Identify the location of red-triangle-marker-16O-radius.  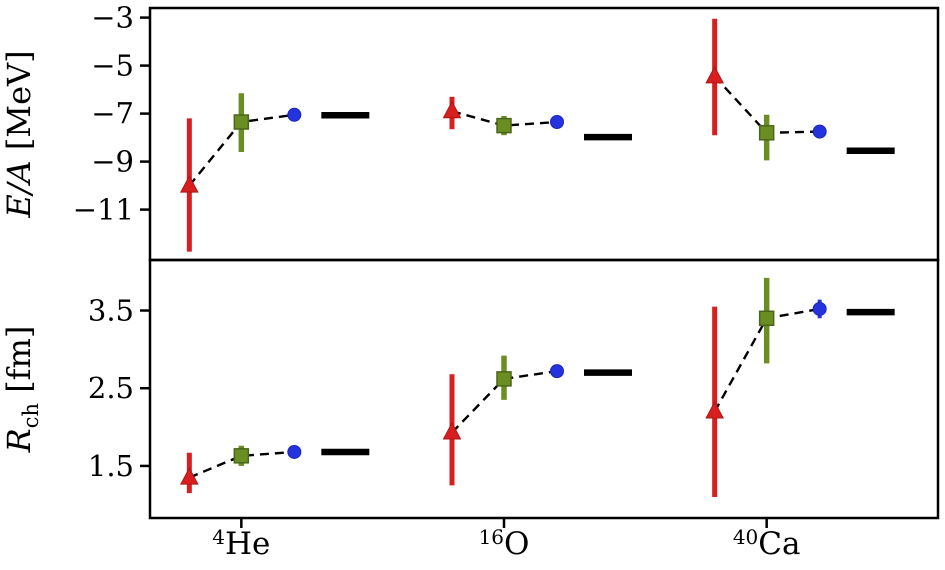
(452, 430).